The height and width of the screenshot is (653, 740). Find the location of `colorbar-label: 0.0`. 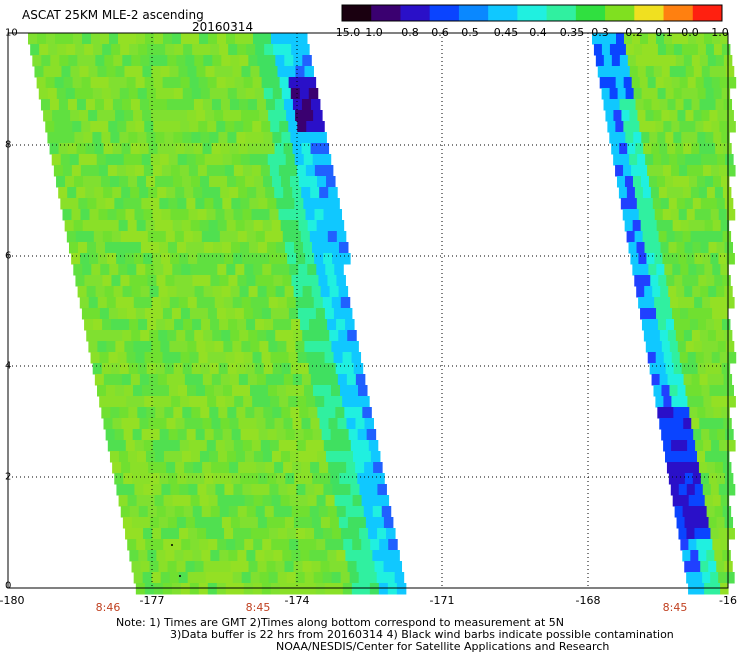

colorbar-label: 0.0 is located at coordinates (690, 32).